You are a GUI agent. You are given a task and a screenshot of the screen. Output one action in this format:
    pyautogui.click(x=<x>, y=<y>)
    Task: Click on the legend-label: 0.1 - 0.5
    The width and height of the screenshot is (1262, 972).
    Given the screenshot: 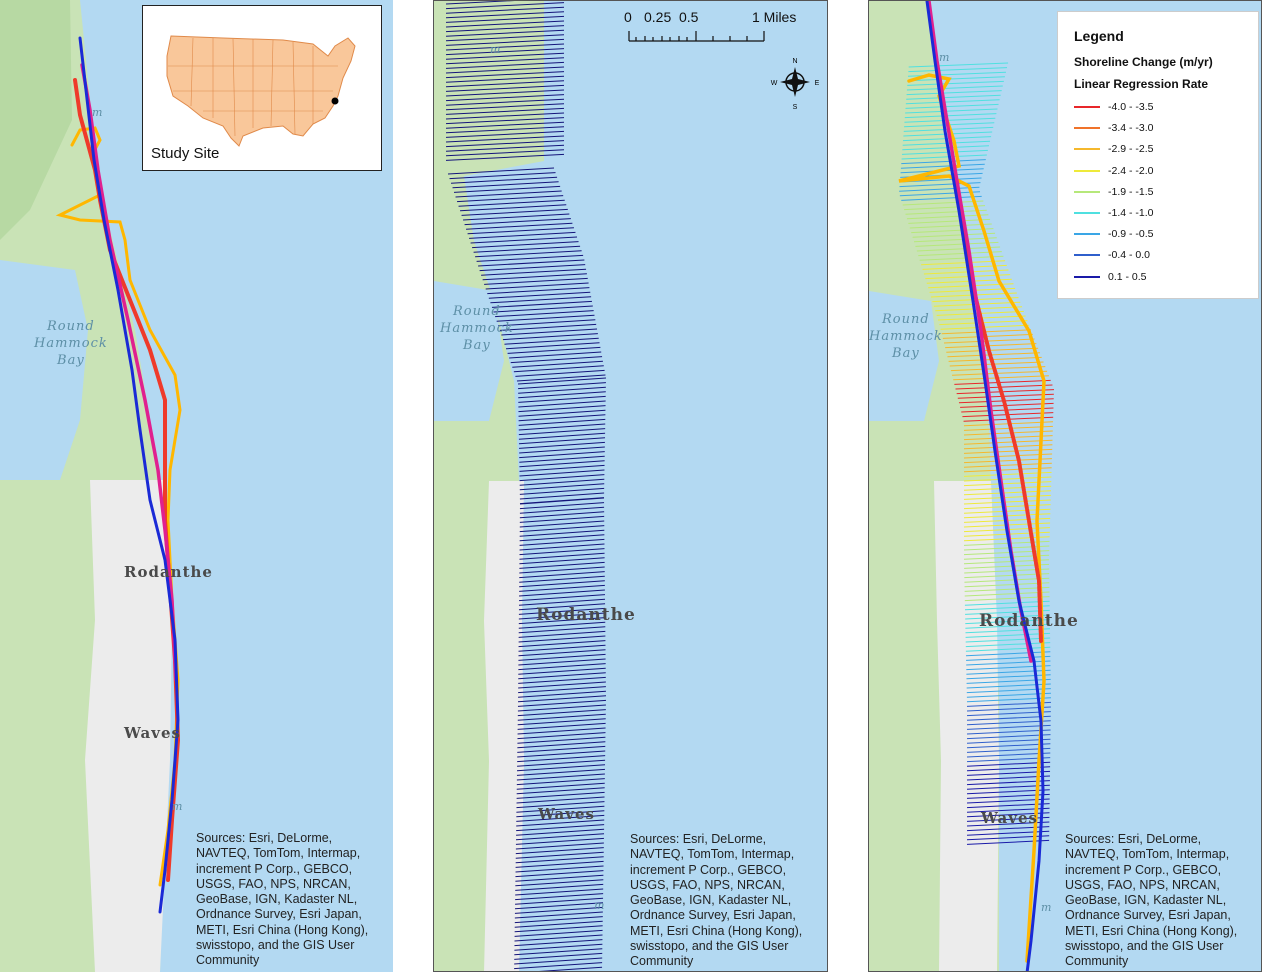 What is the action you would take?
    pyautogui.click(x=1127, y=276)
    